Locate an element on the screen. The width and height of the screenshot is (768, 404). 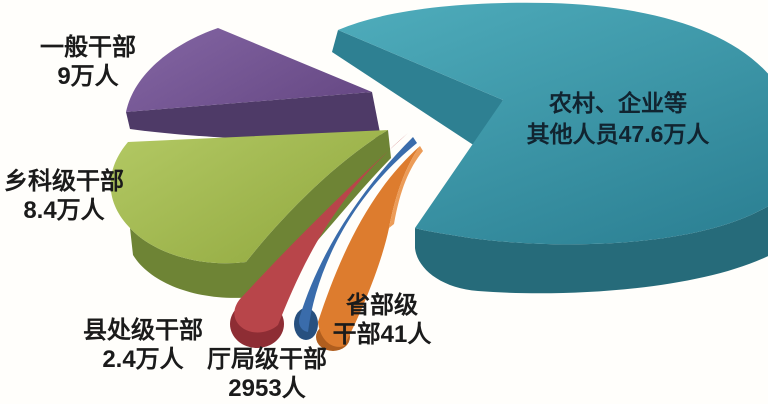
slice-general-top-face is located at coordinates (249, 70).